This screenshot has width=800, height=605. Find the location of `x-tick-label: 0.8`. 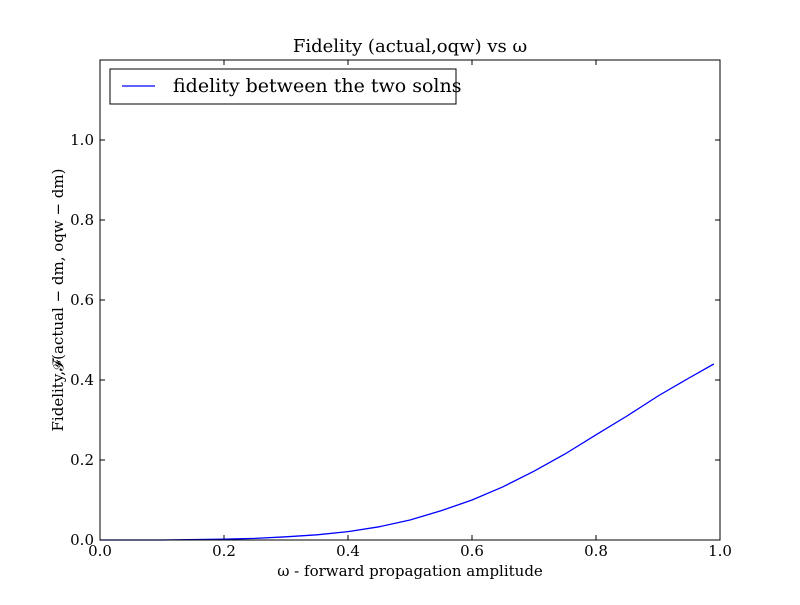

x-tick-label: 0.8 is located at coordinates (596, 551).